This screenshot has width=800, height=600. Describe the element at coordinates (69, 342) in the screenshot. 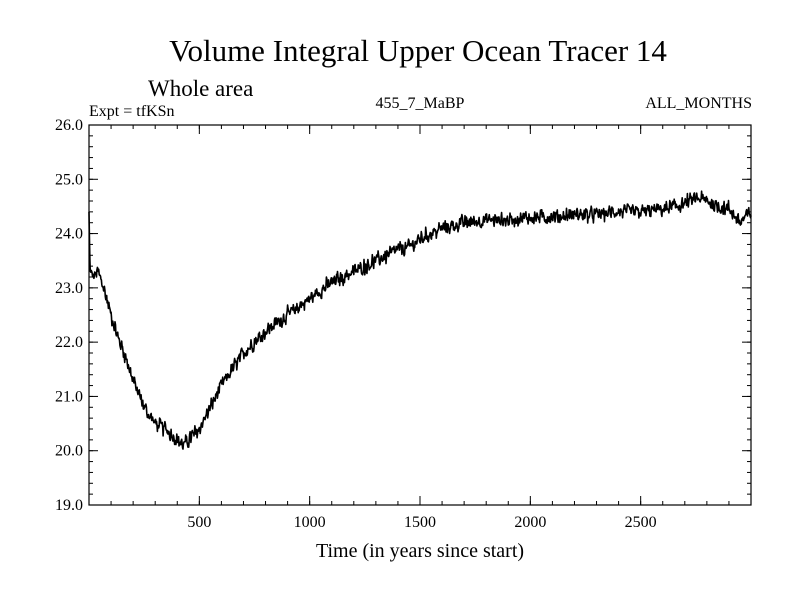

I see `y-tick-label: 22.0` at that location.